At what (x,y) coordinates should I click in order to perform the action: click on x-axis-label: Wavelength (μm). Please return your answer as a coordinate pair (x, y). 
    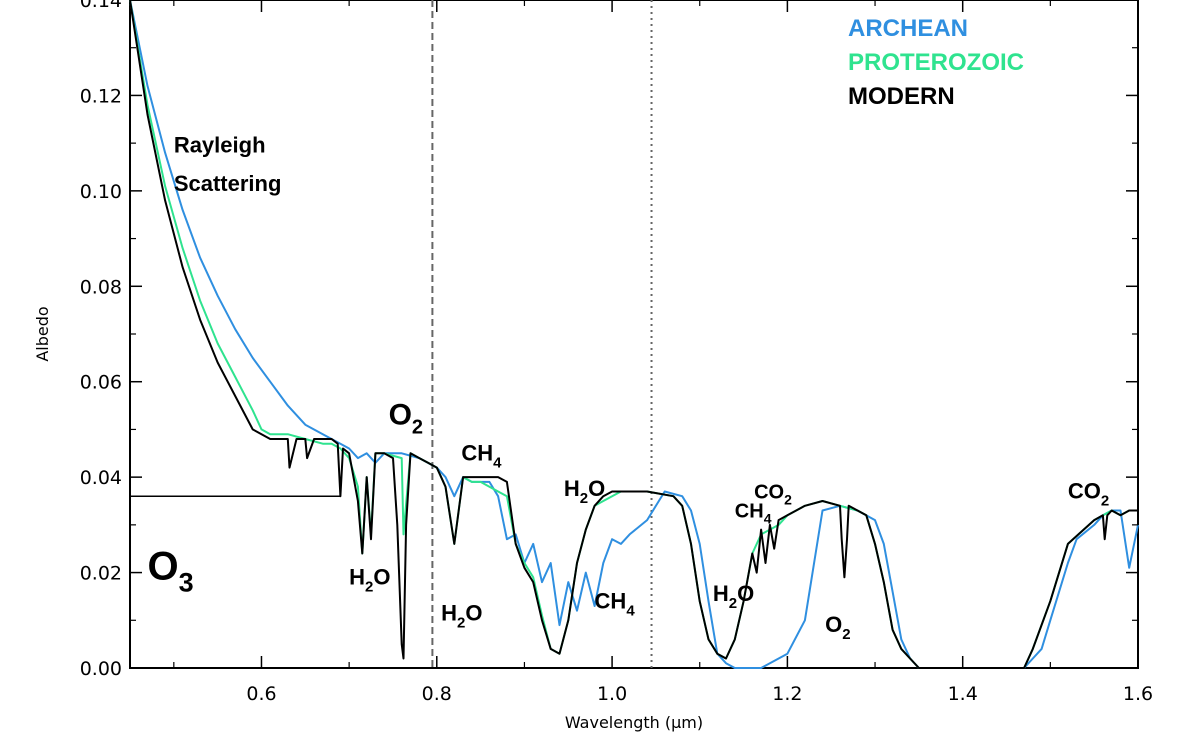
    Looking at the image, I should click on (634, 722).